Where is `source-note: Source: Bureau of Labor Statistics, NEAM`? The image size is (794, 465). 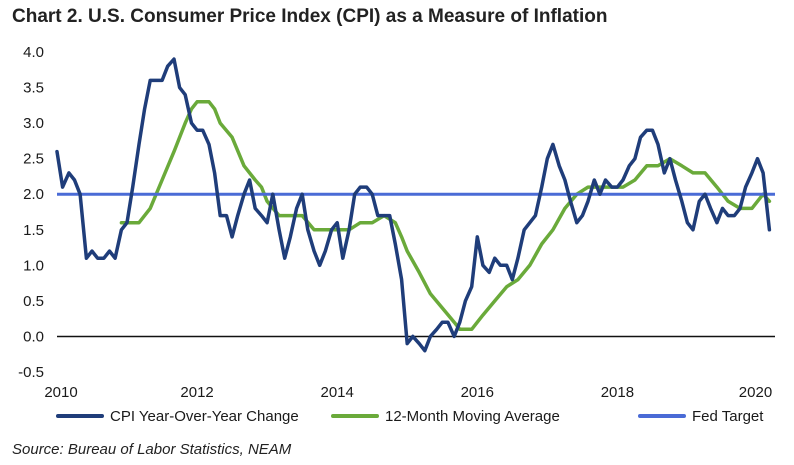 source-note: Source: Bureau of Labor Statistics, NEAM is located at coordinates (152, 449).